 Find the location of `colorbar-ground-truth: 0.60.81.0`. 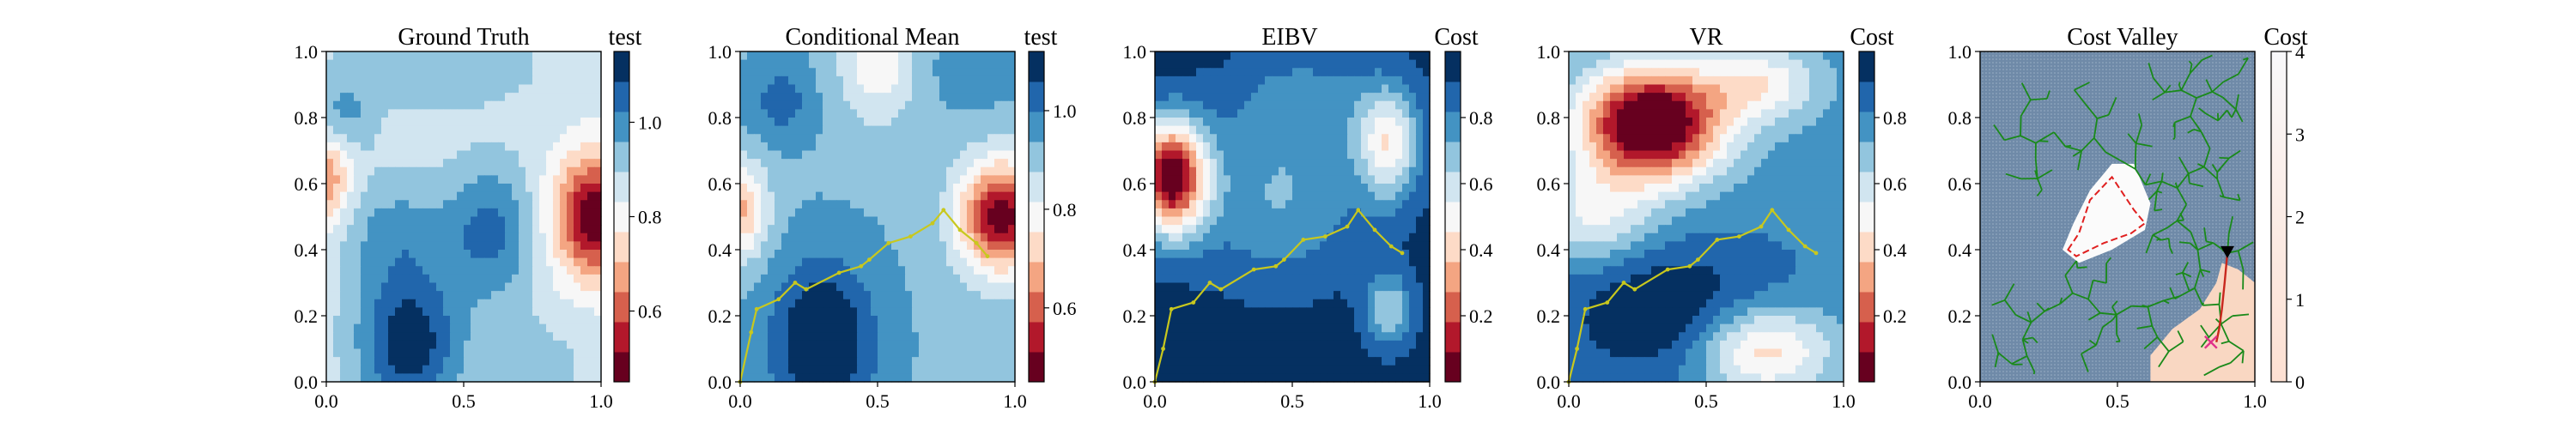

colorbar-ground-truth: 0.60.81.0 is located at coordinates (638, 217).